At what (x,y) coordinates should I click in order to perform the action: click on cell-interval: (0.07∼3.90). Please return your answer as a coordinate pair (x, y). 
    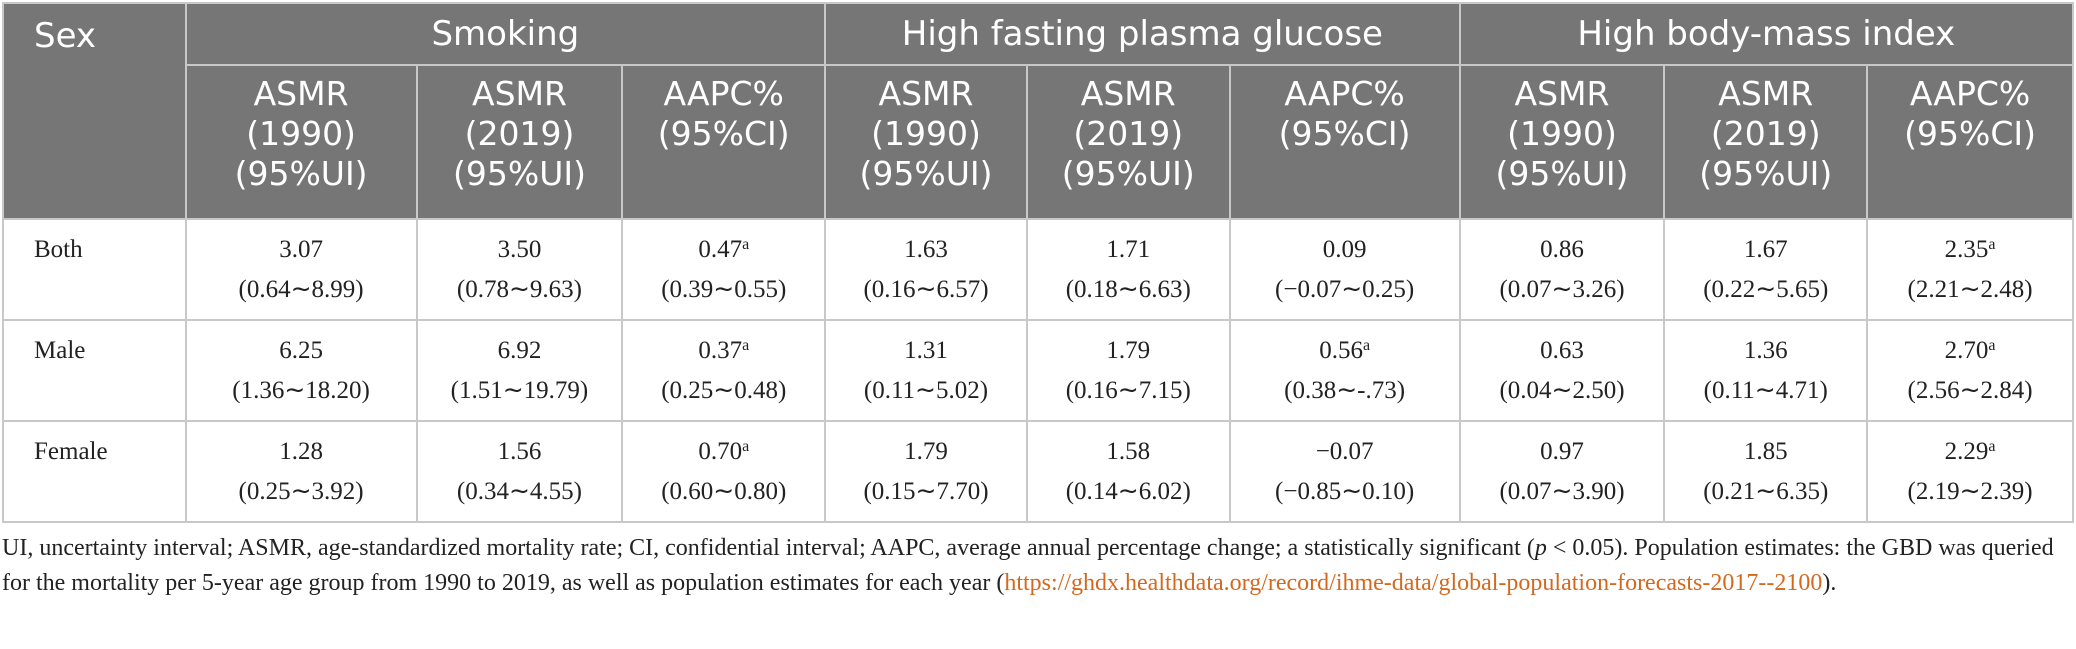
    Looking at the image, I should click on (1562, 491).